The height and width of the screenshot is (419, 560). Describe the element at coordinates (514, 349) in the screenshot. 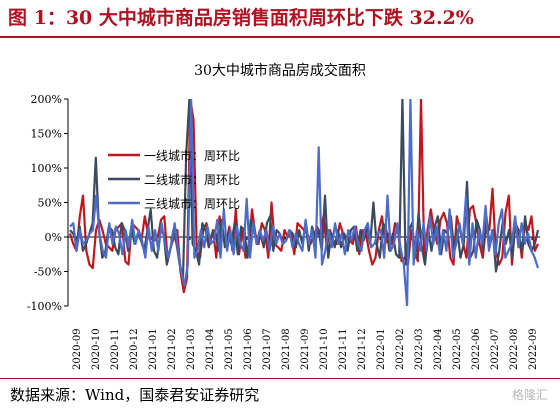

I see `x-tick-label: 2022-08` at that location.